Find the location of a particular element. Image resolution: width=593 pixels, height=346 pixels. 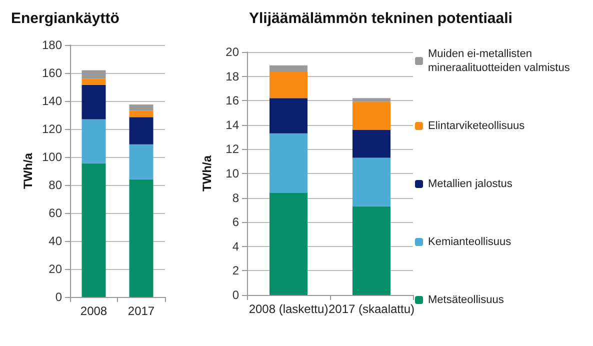

y-tick-label: 2 is located at coordinates (236, 271).